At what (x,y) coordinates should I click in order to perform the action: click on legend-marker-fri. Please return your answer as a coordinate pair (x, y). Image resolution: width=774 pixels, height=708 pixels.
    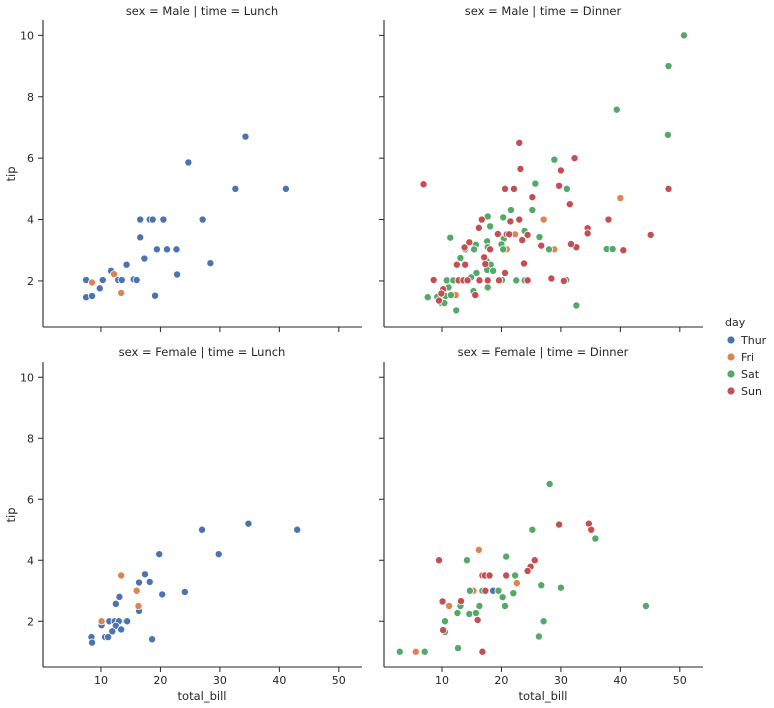
    Looking at the image, I should click on (731, 357).